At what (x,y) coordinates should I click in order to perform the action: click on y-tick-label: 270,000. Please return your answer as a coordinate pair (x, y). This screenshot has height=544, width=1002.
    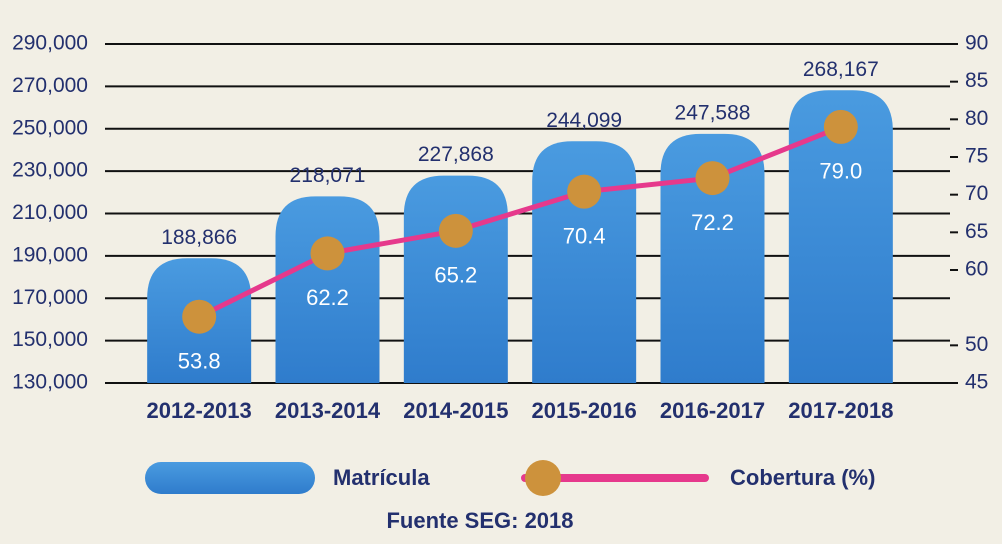
    Looking at the image, I should click on (50, 85).